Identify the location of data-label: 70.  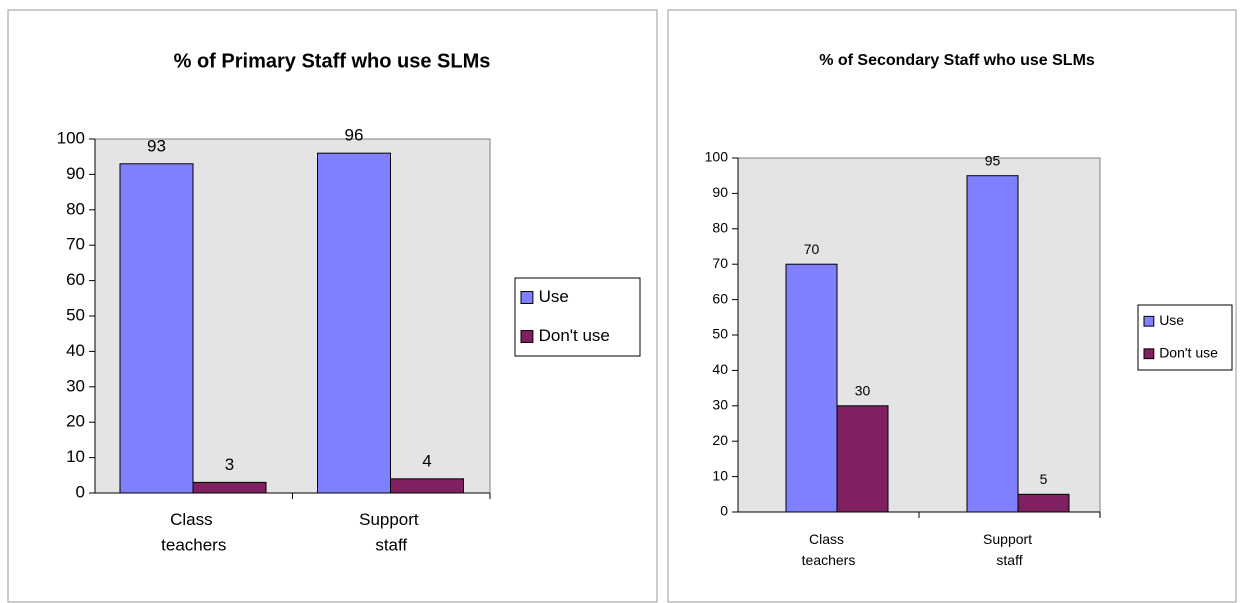
(812, 249).